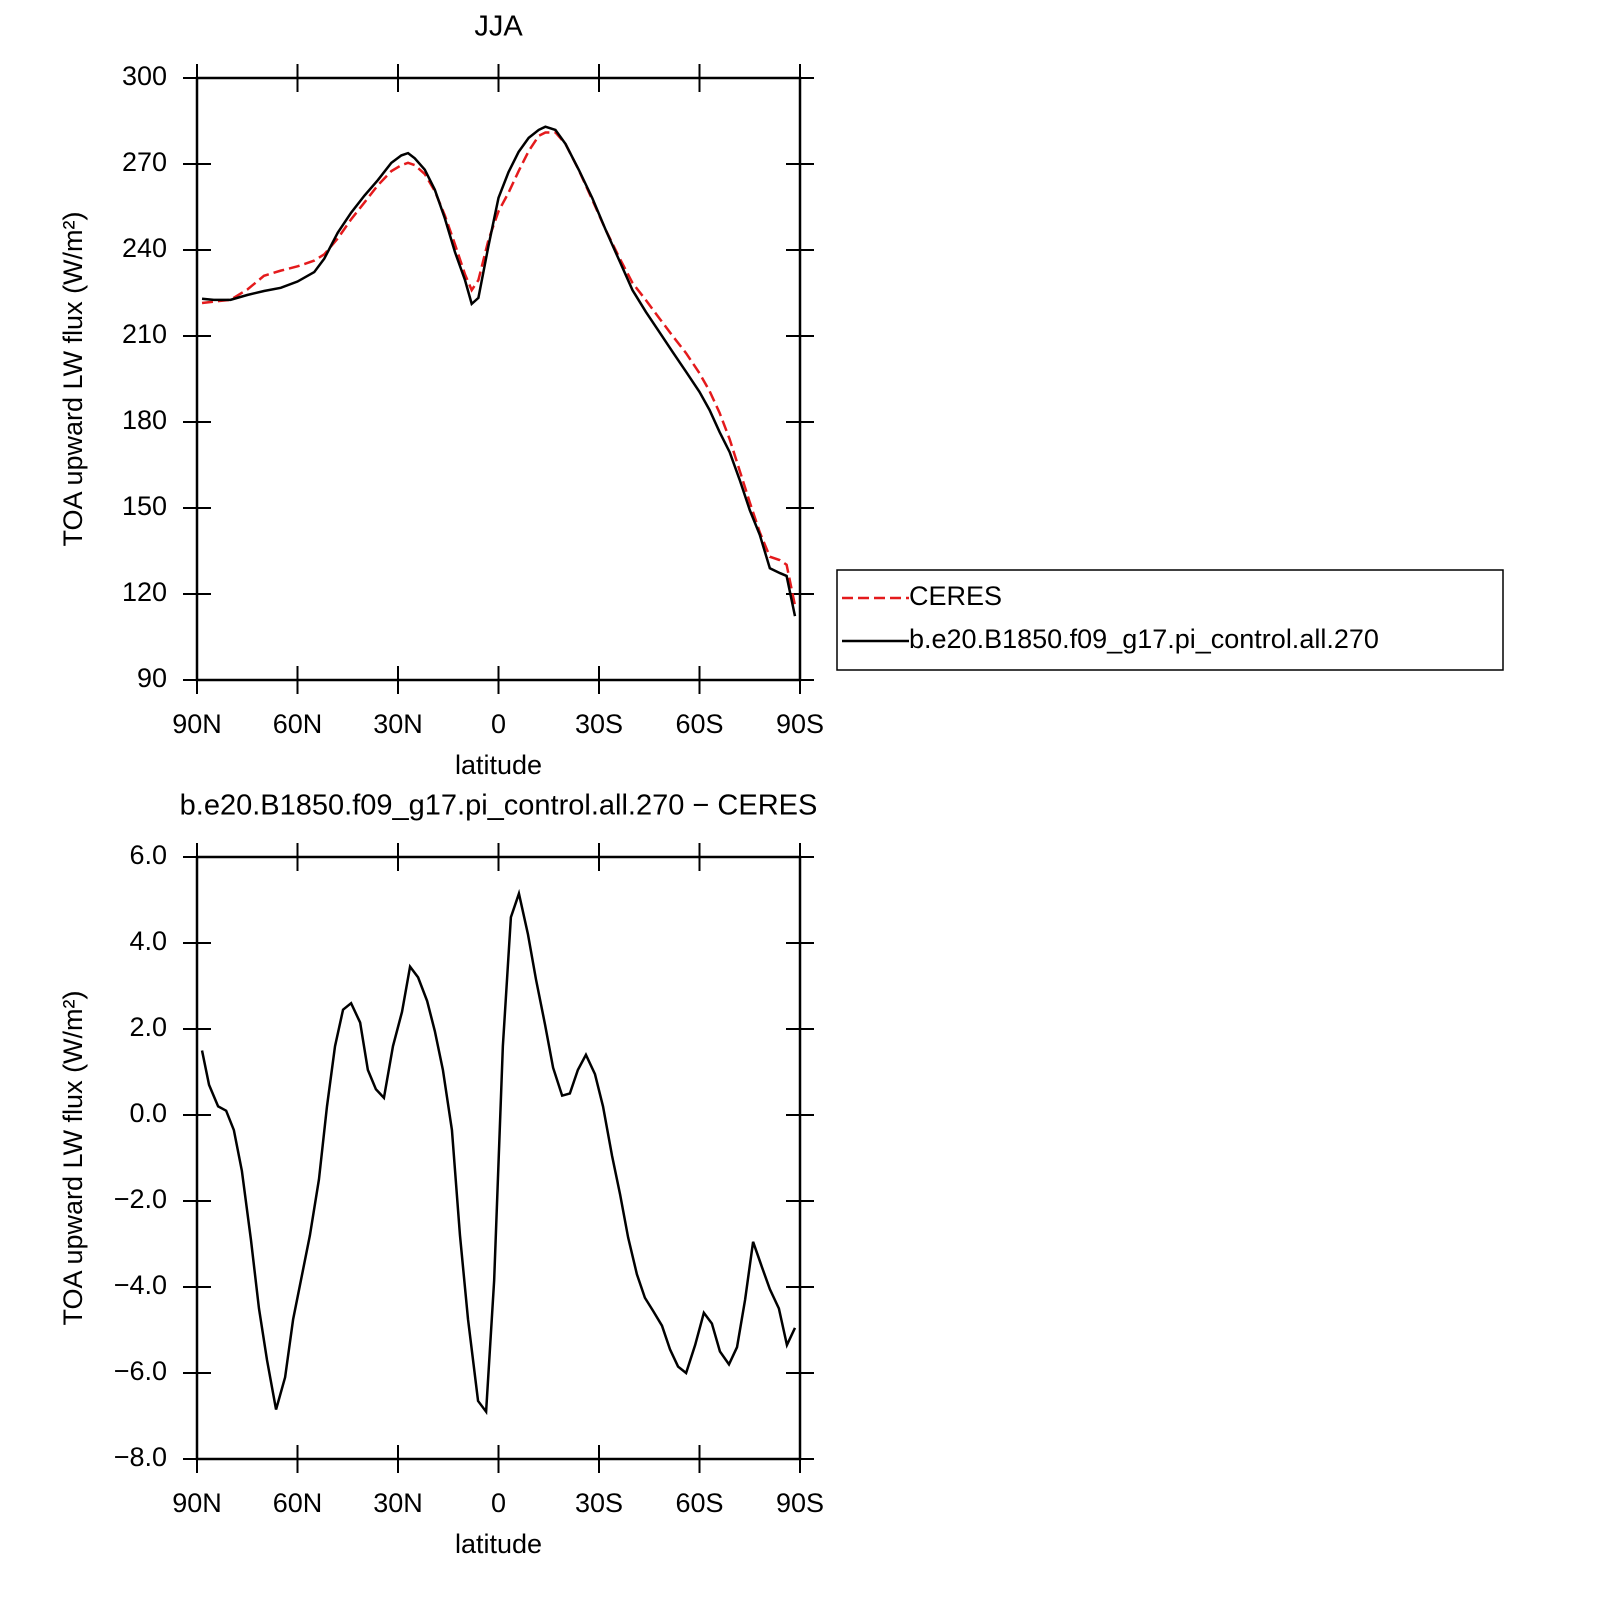 The image size is (1602, 1602). I want to click on y-tick-label: 0.0, so click(148, 1113).